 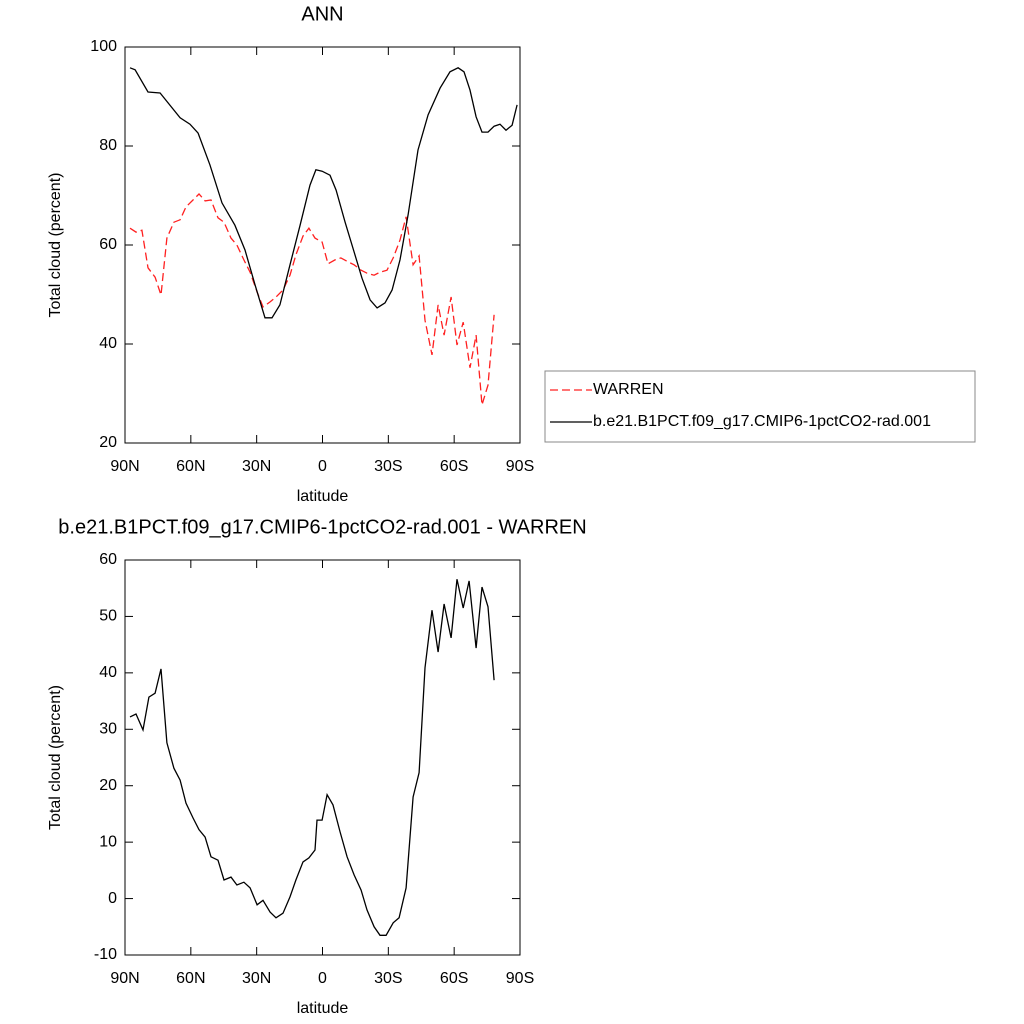 What do you see at coordinates (105, 954) in the screenshot?
I see `y-tick-label: -10` at bounding box center [105, 954].